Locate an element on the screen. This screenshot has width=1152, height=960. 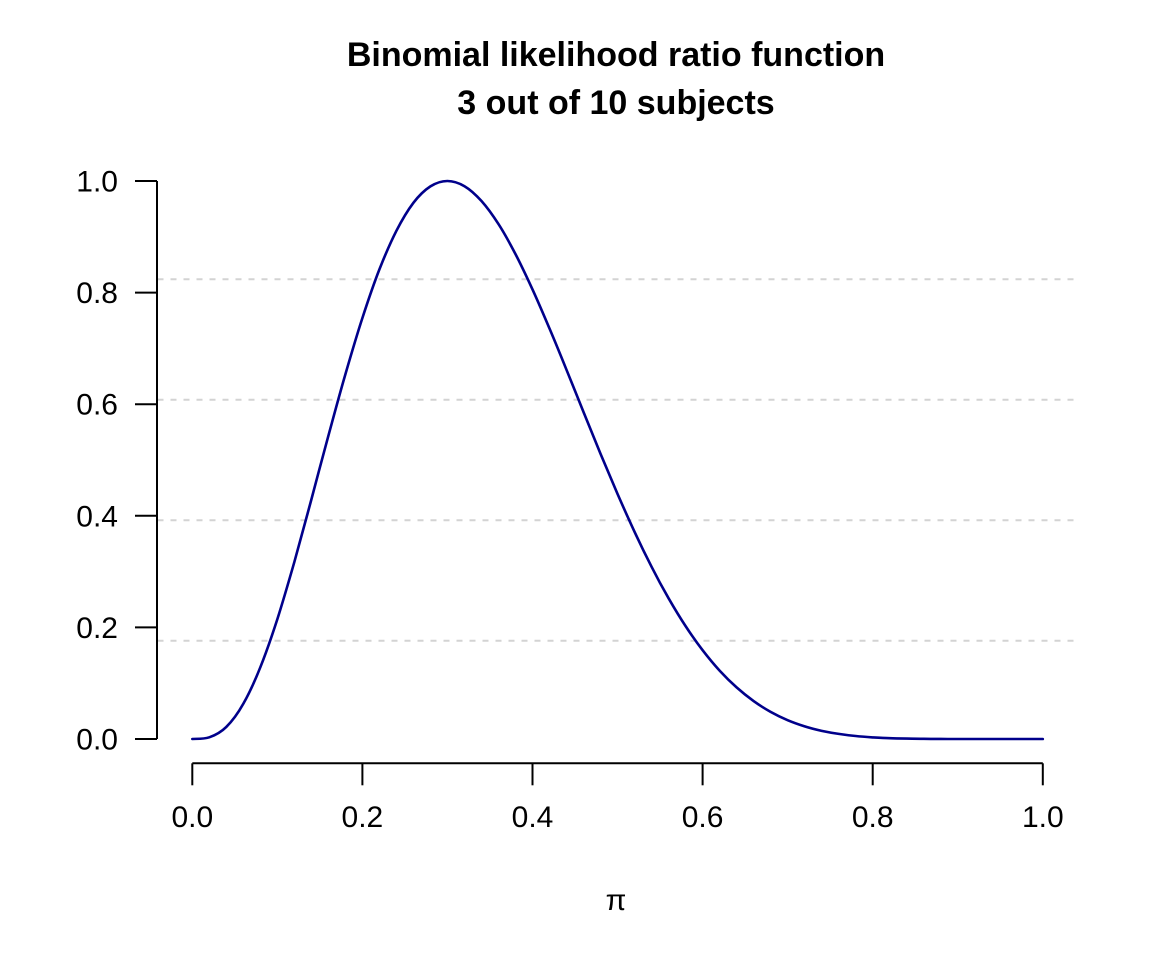
y-tick-label: 0.2 is located at coordinates (97, 628).